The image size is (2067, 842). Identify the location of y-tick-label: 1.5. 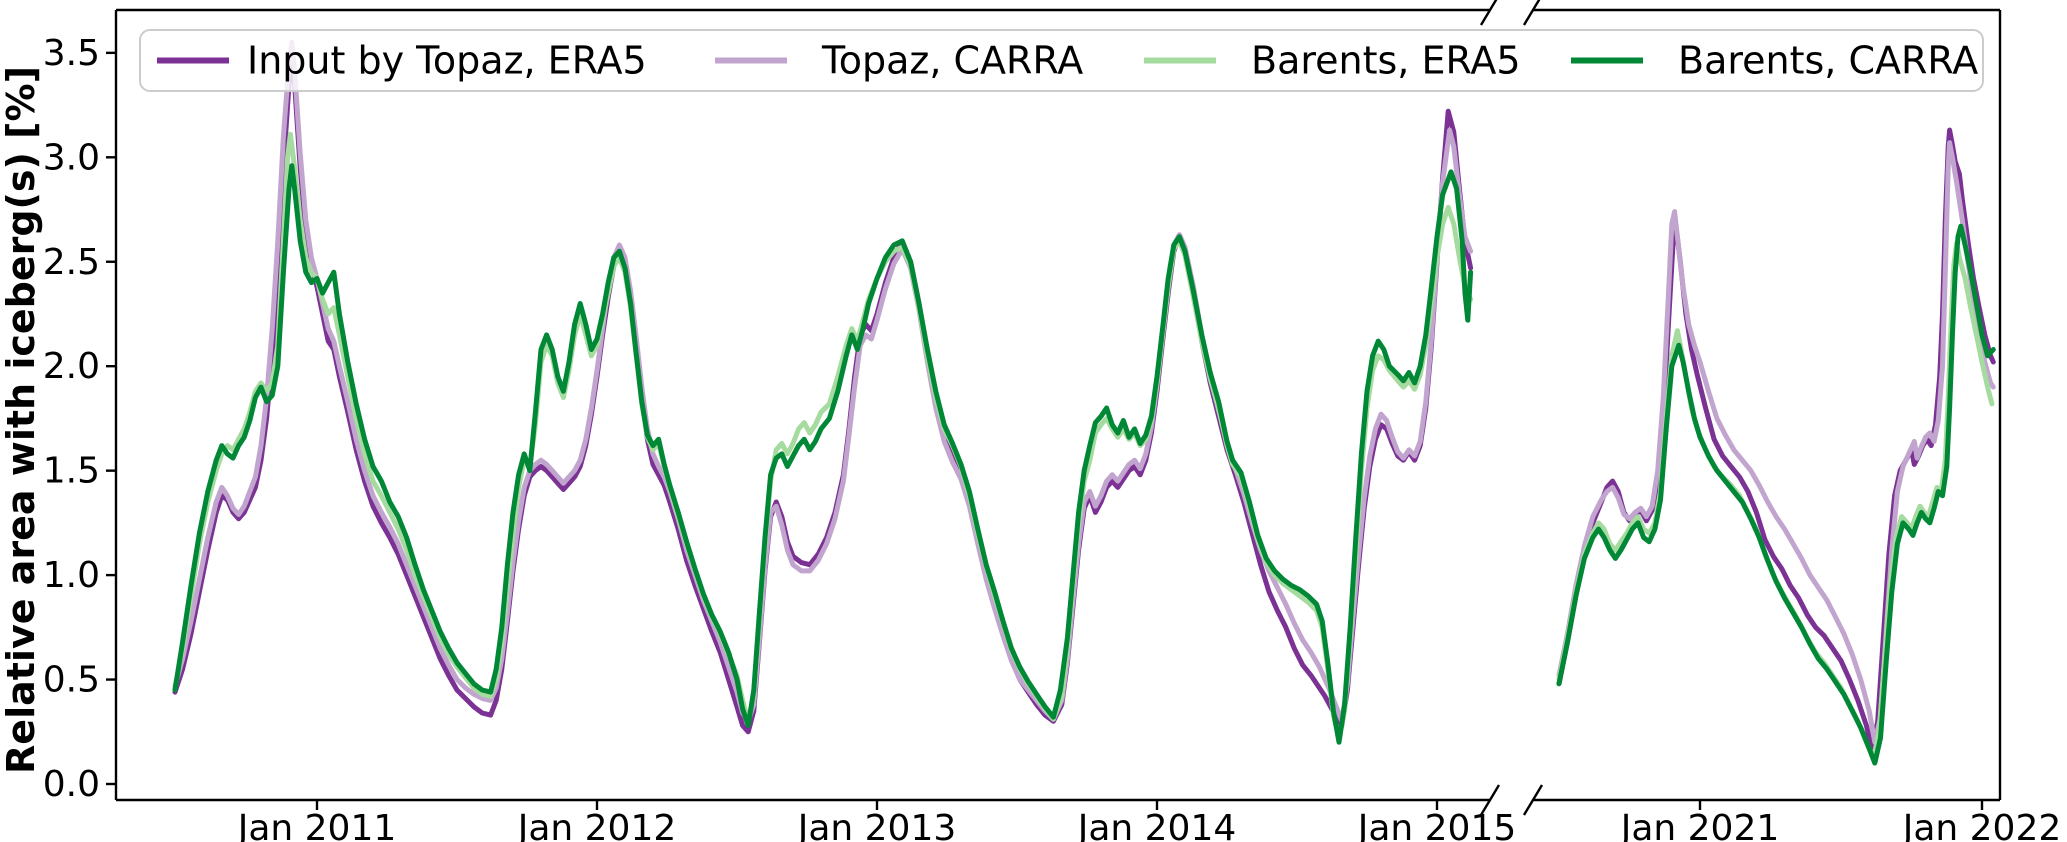
(71, 471).